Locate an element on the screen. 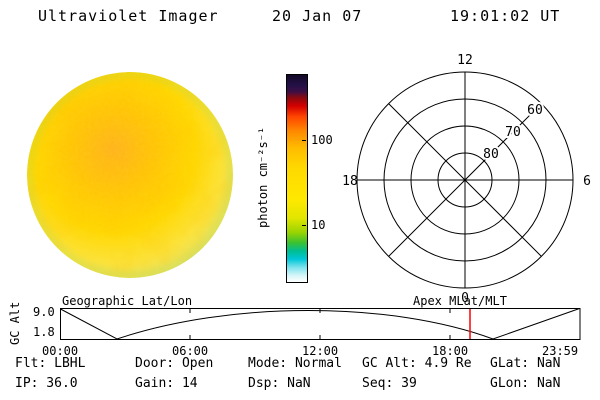 Image resolution: width=600 pixels, height=400 pixels. ytick-1-8: 1.8 is located at coordinates (44, 332).